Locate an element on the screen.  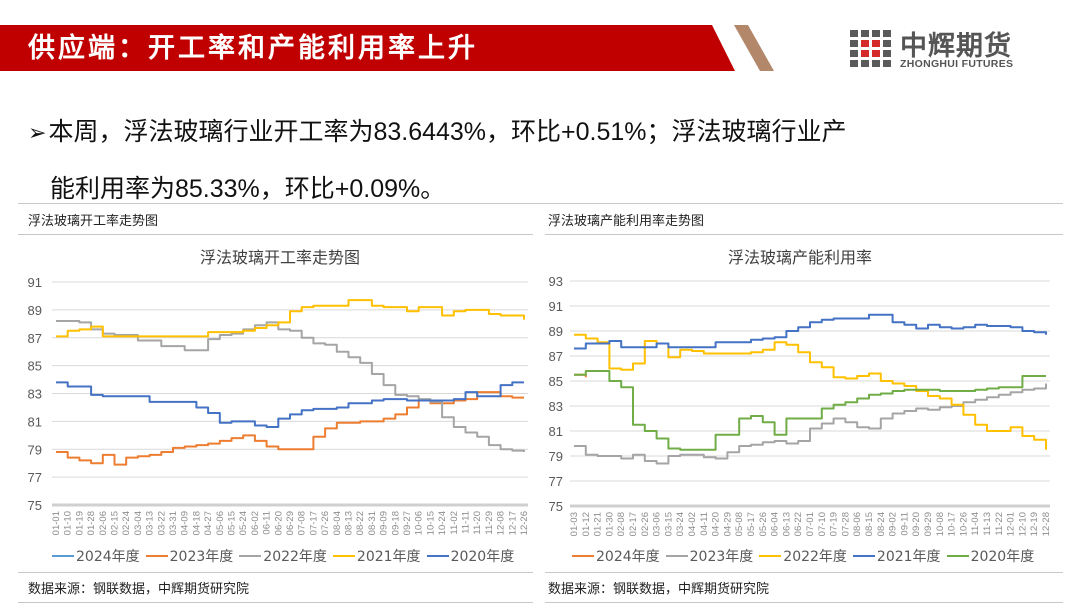
x-tick-label: 10-15 is located at coordinates (430, 523).